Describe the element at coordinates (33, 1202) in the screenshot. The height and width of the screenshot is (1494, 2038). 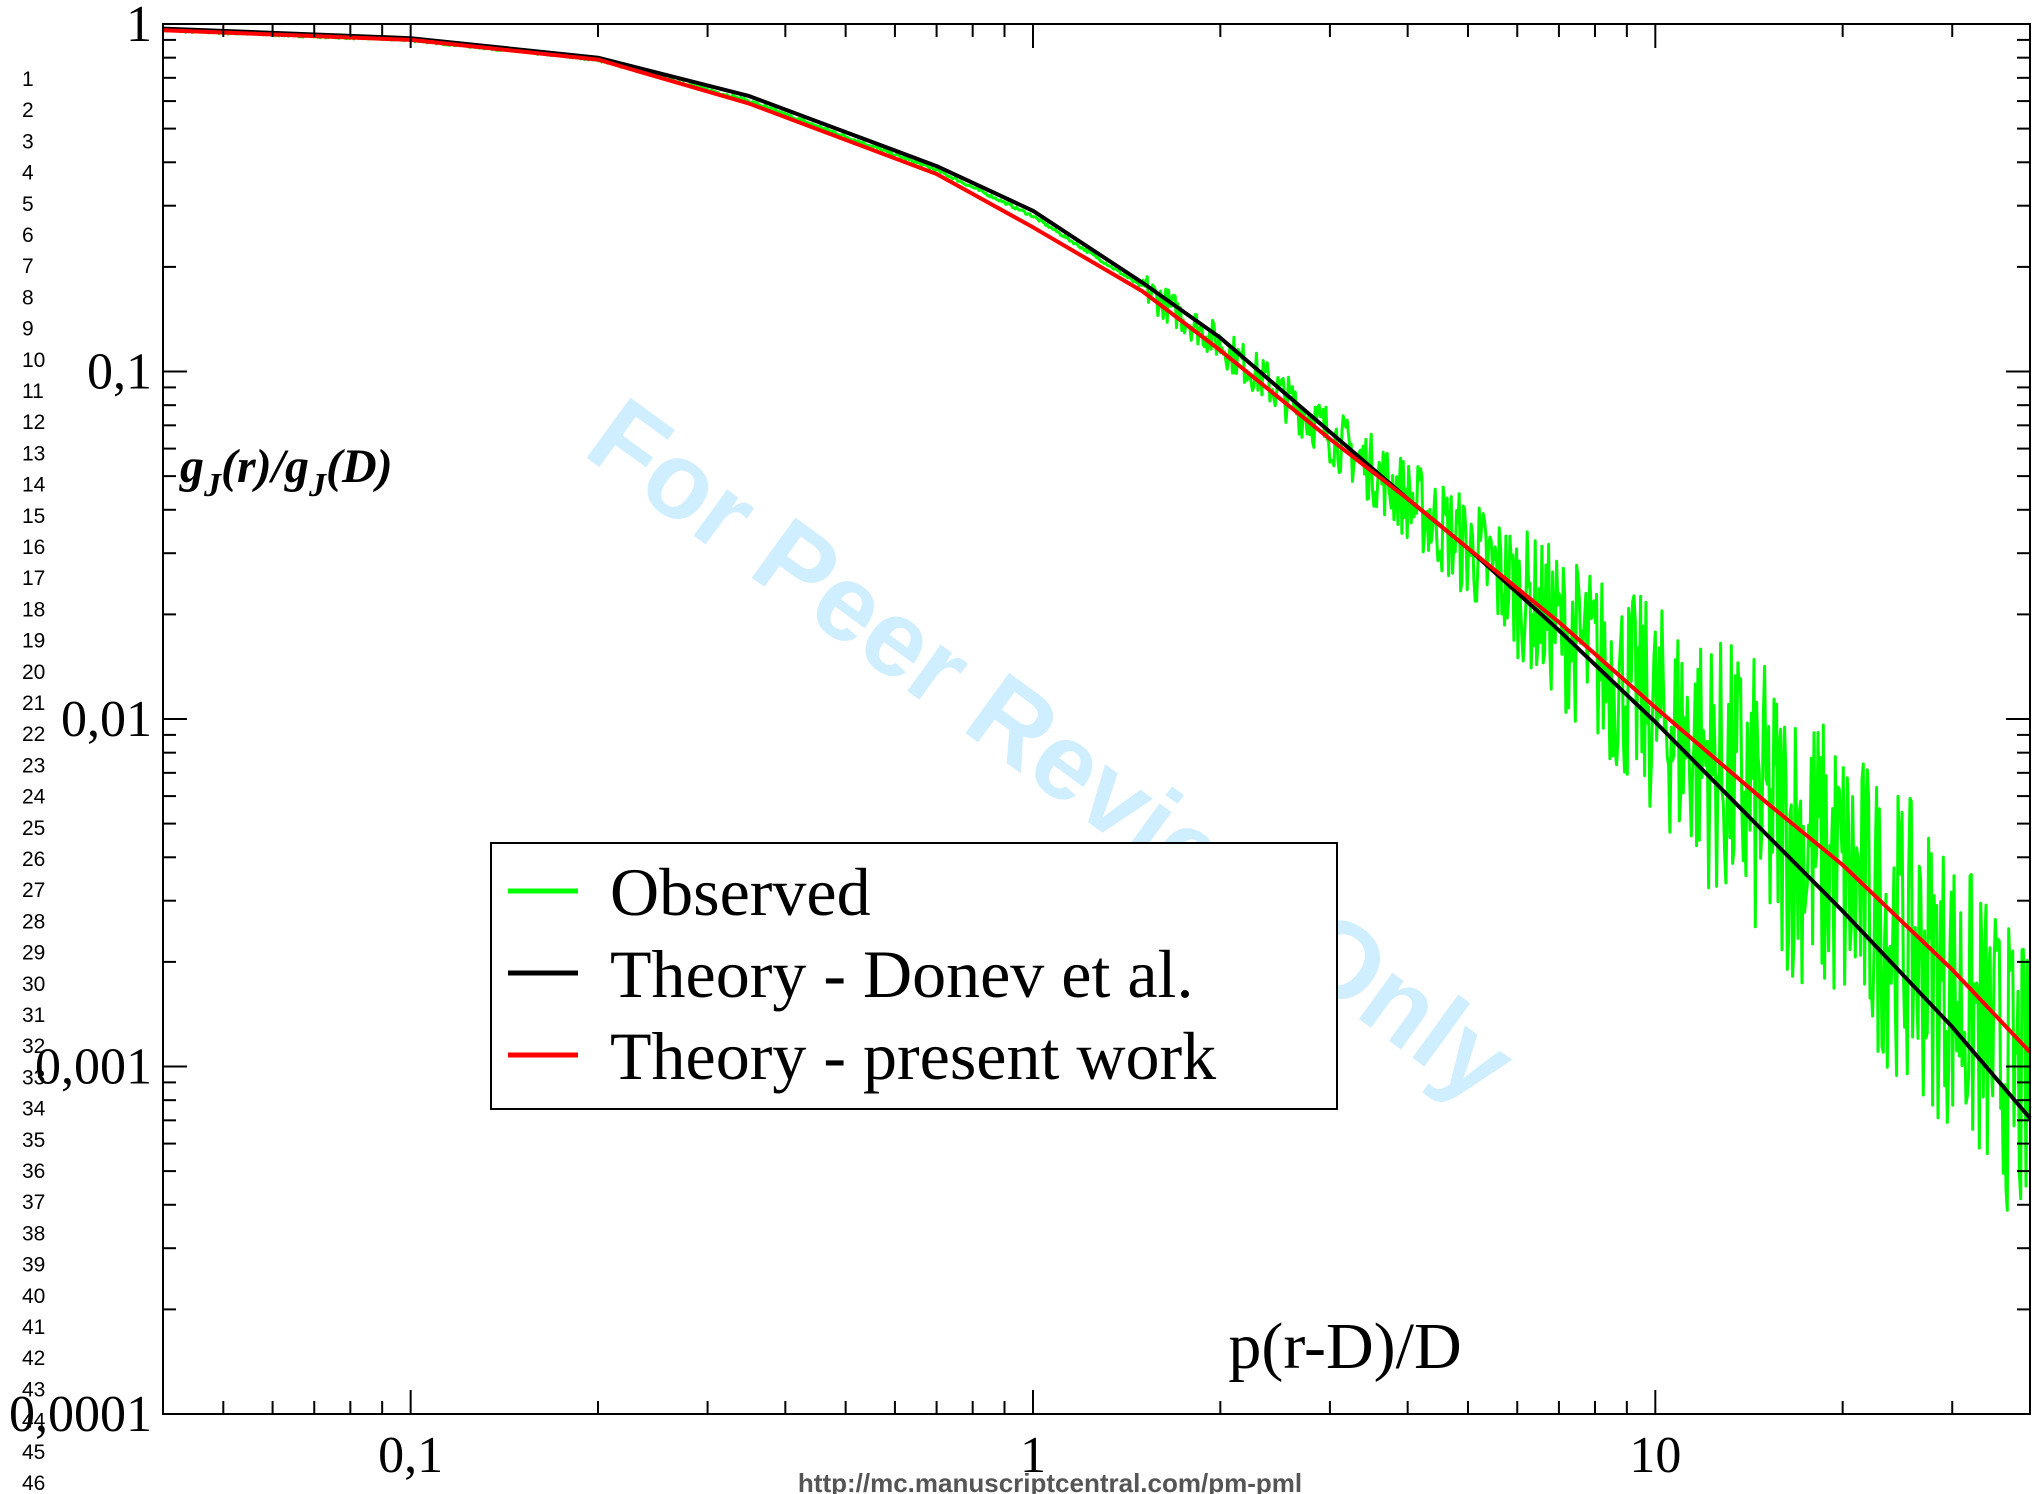
I see `line-number: 37` at that location.